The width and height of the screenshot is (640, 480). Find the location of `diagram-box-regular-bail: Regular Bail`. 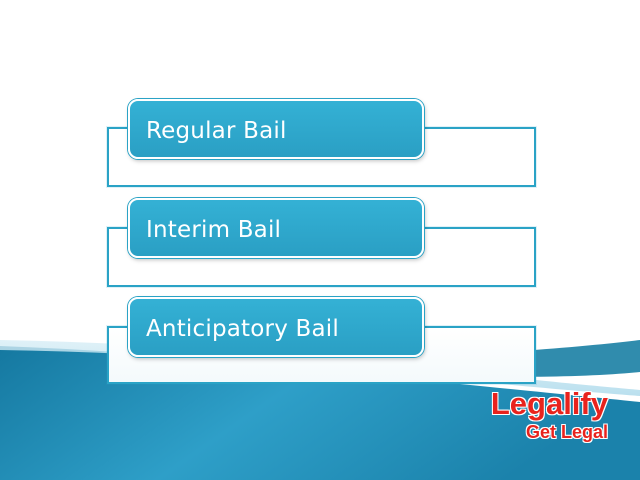

diagram-box-regular-bail: Regular Bail is located at coordinates (276, 129).